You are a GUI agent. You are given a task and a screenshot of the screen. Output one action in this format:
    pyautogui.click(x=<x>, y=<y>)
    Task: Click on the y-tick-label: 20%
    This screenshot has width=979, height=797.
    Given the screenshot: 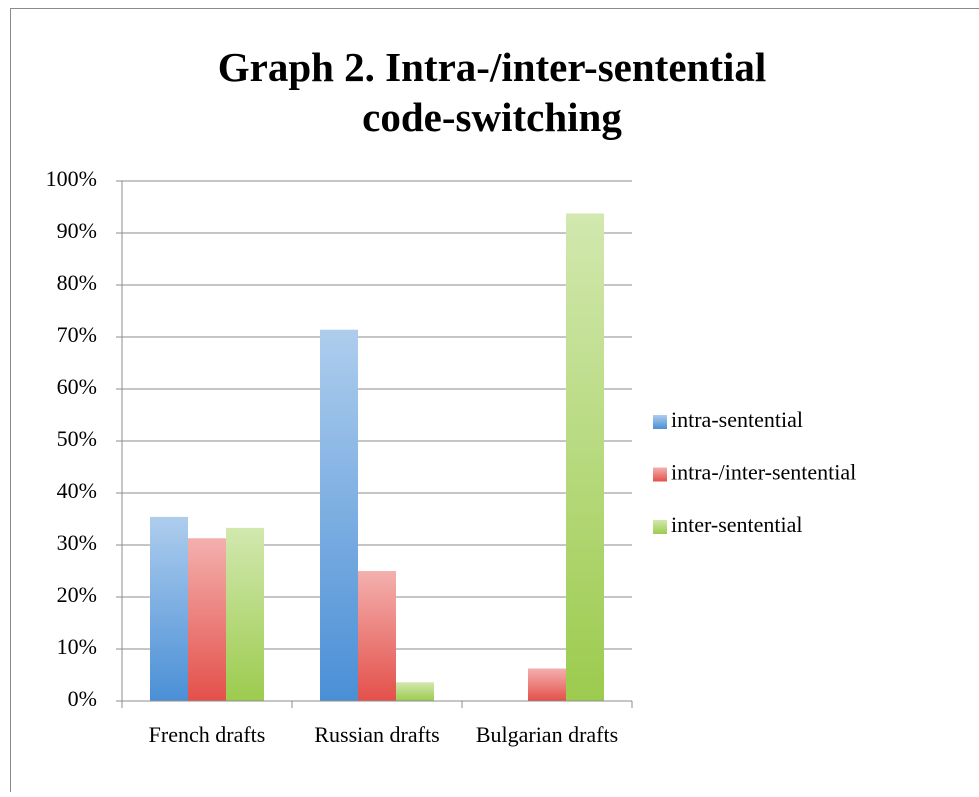 What is the action you would take?
    pyautogui.click(x=77, y=594)
    